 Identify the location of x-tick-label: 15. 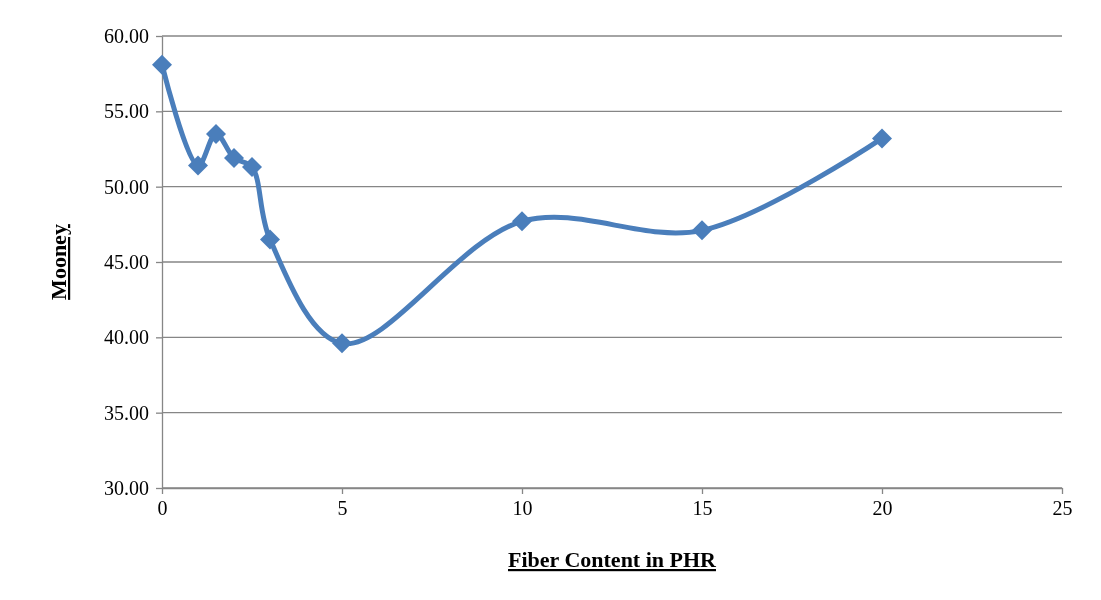
(702, 508).